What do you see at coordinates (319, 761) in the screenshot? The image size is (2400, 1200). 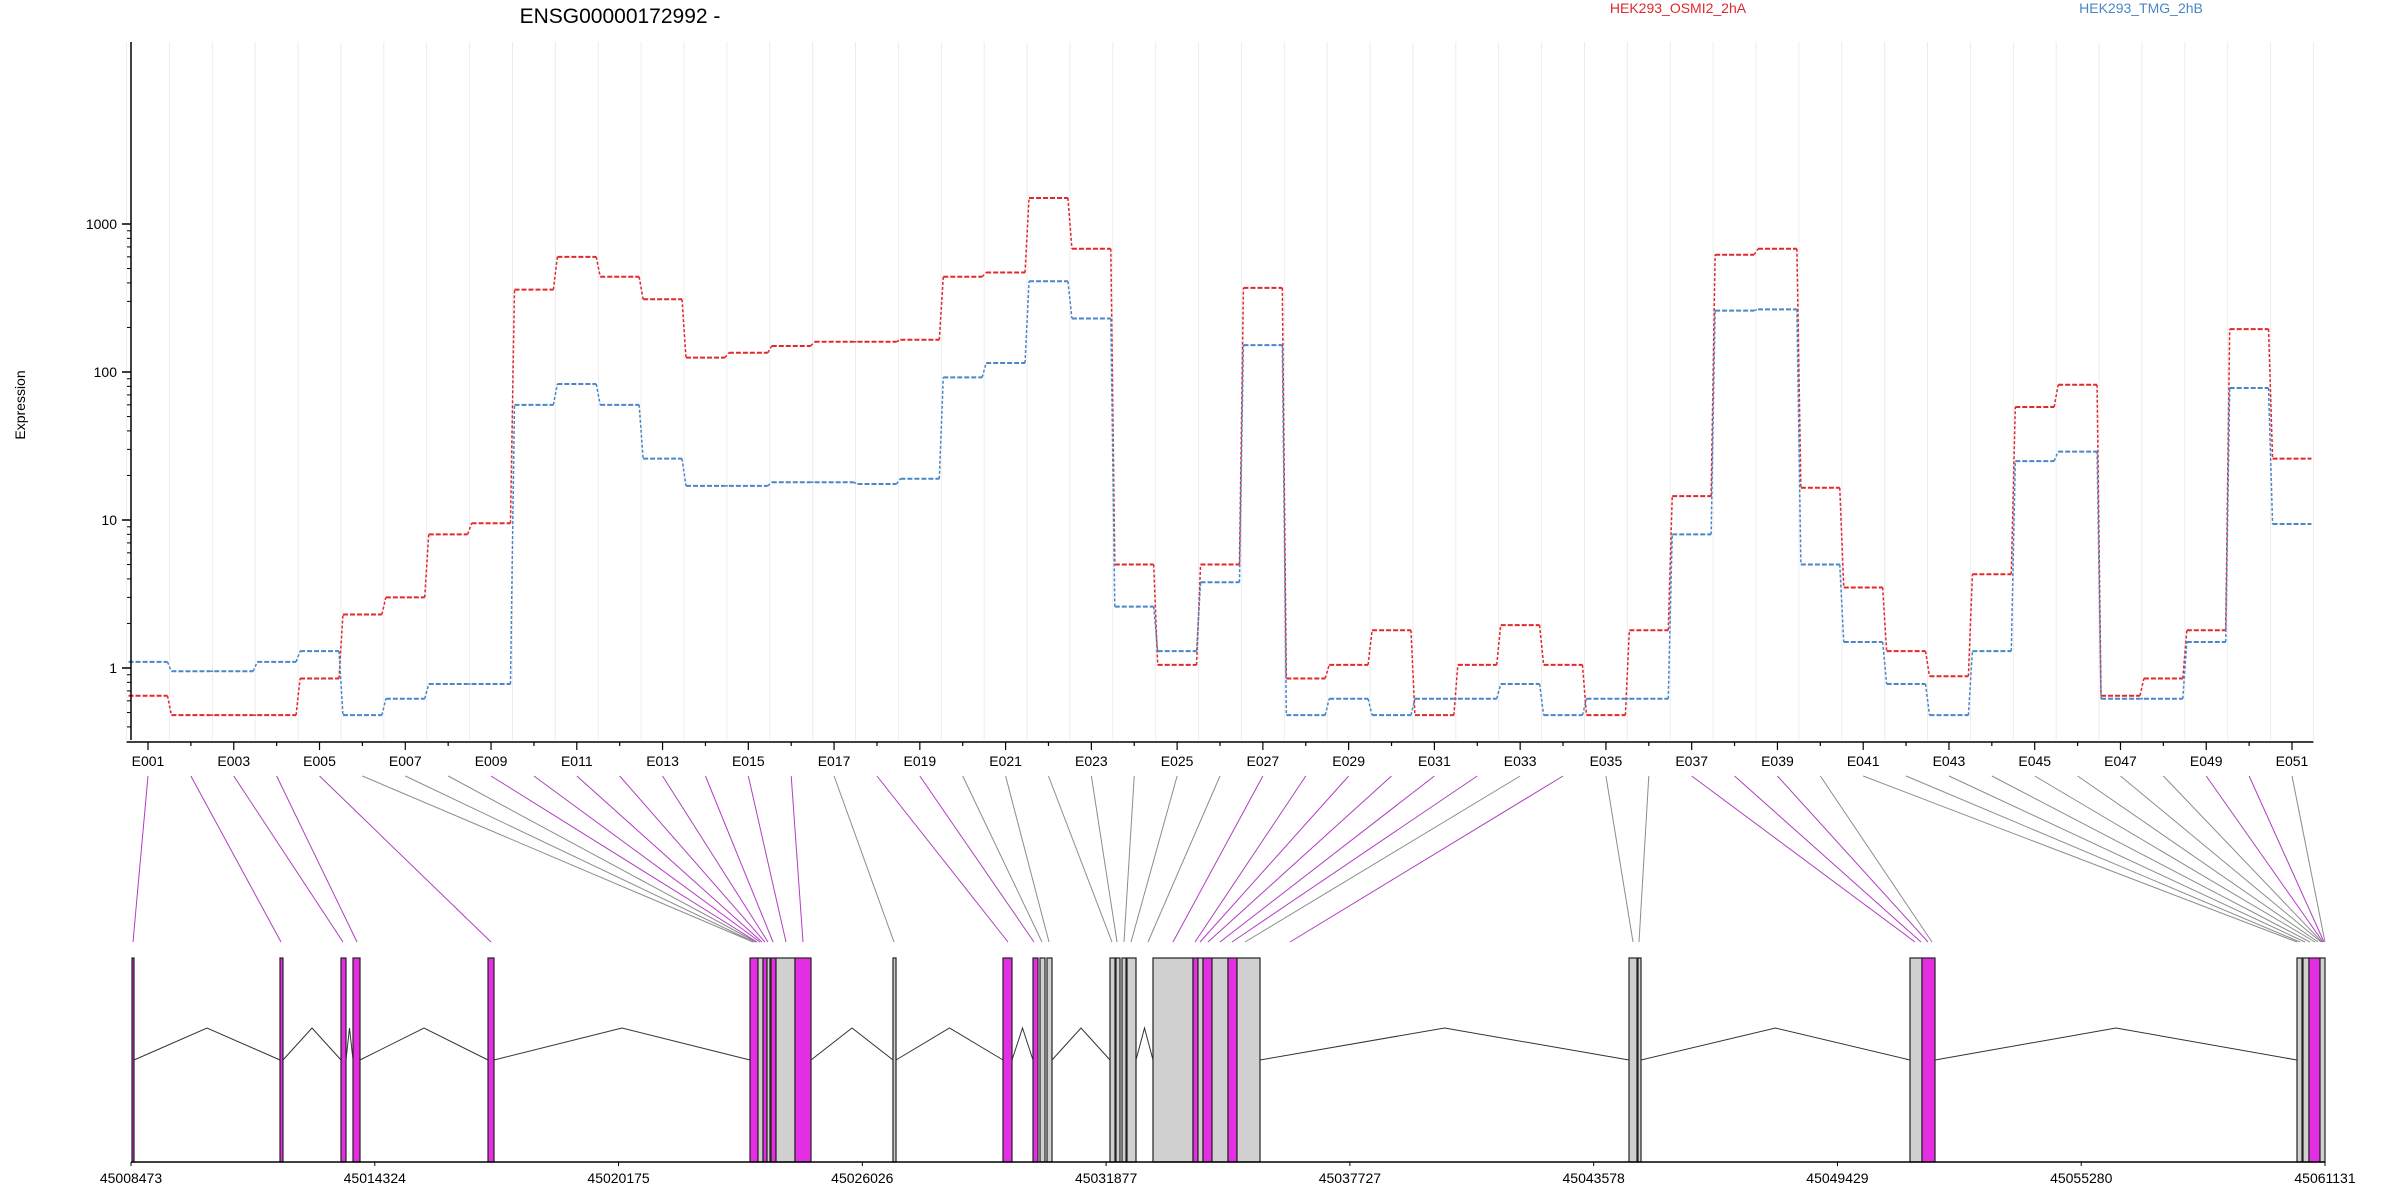 I see `x-tick-label: E005` at bounding box center [319, 761].